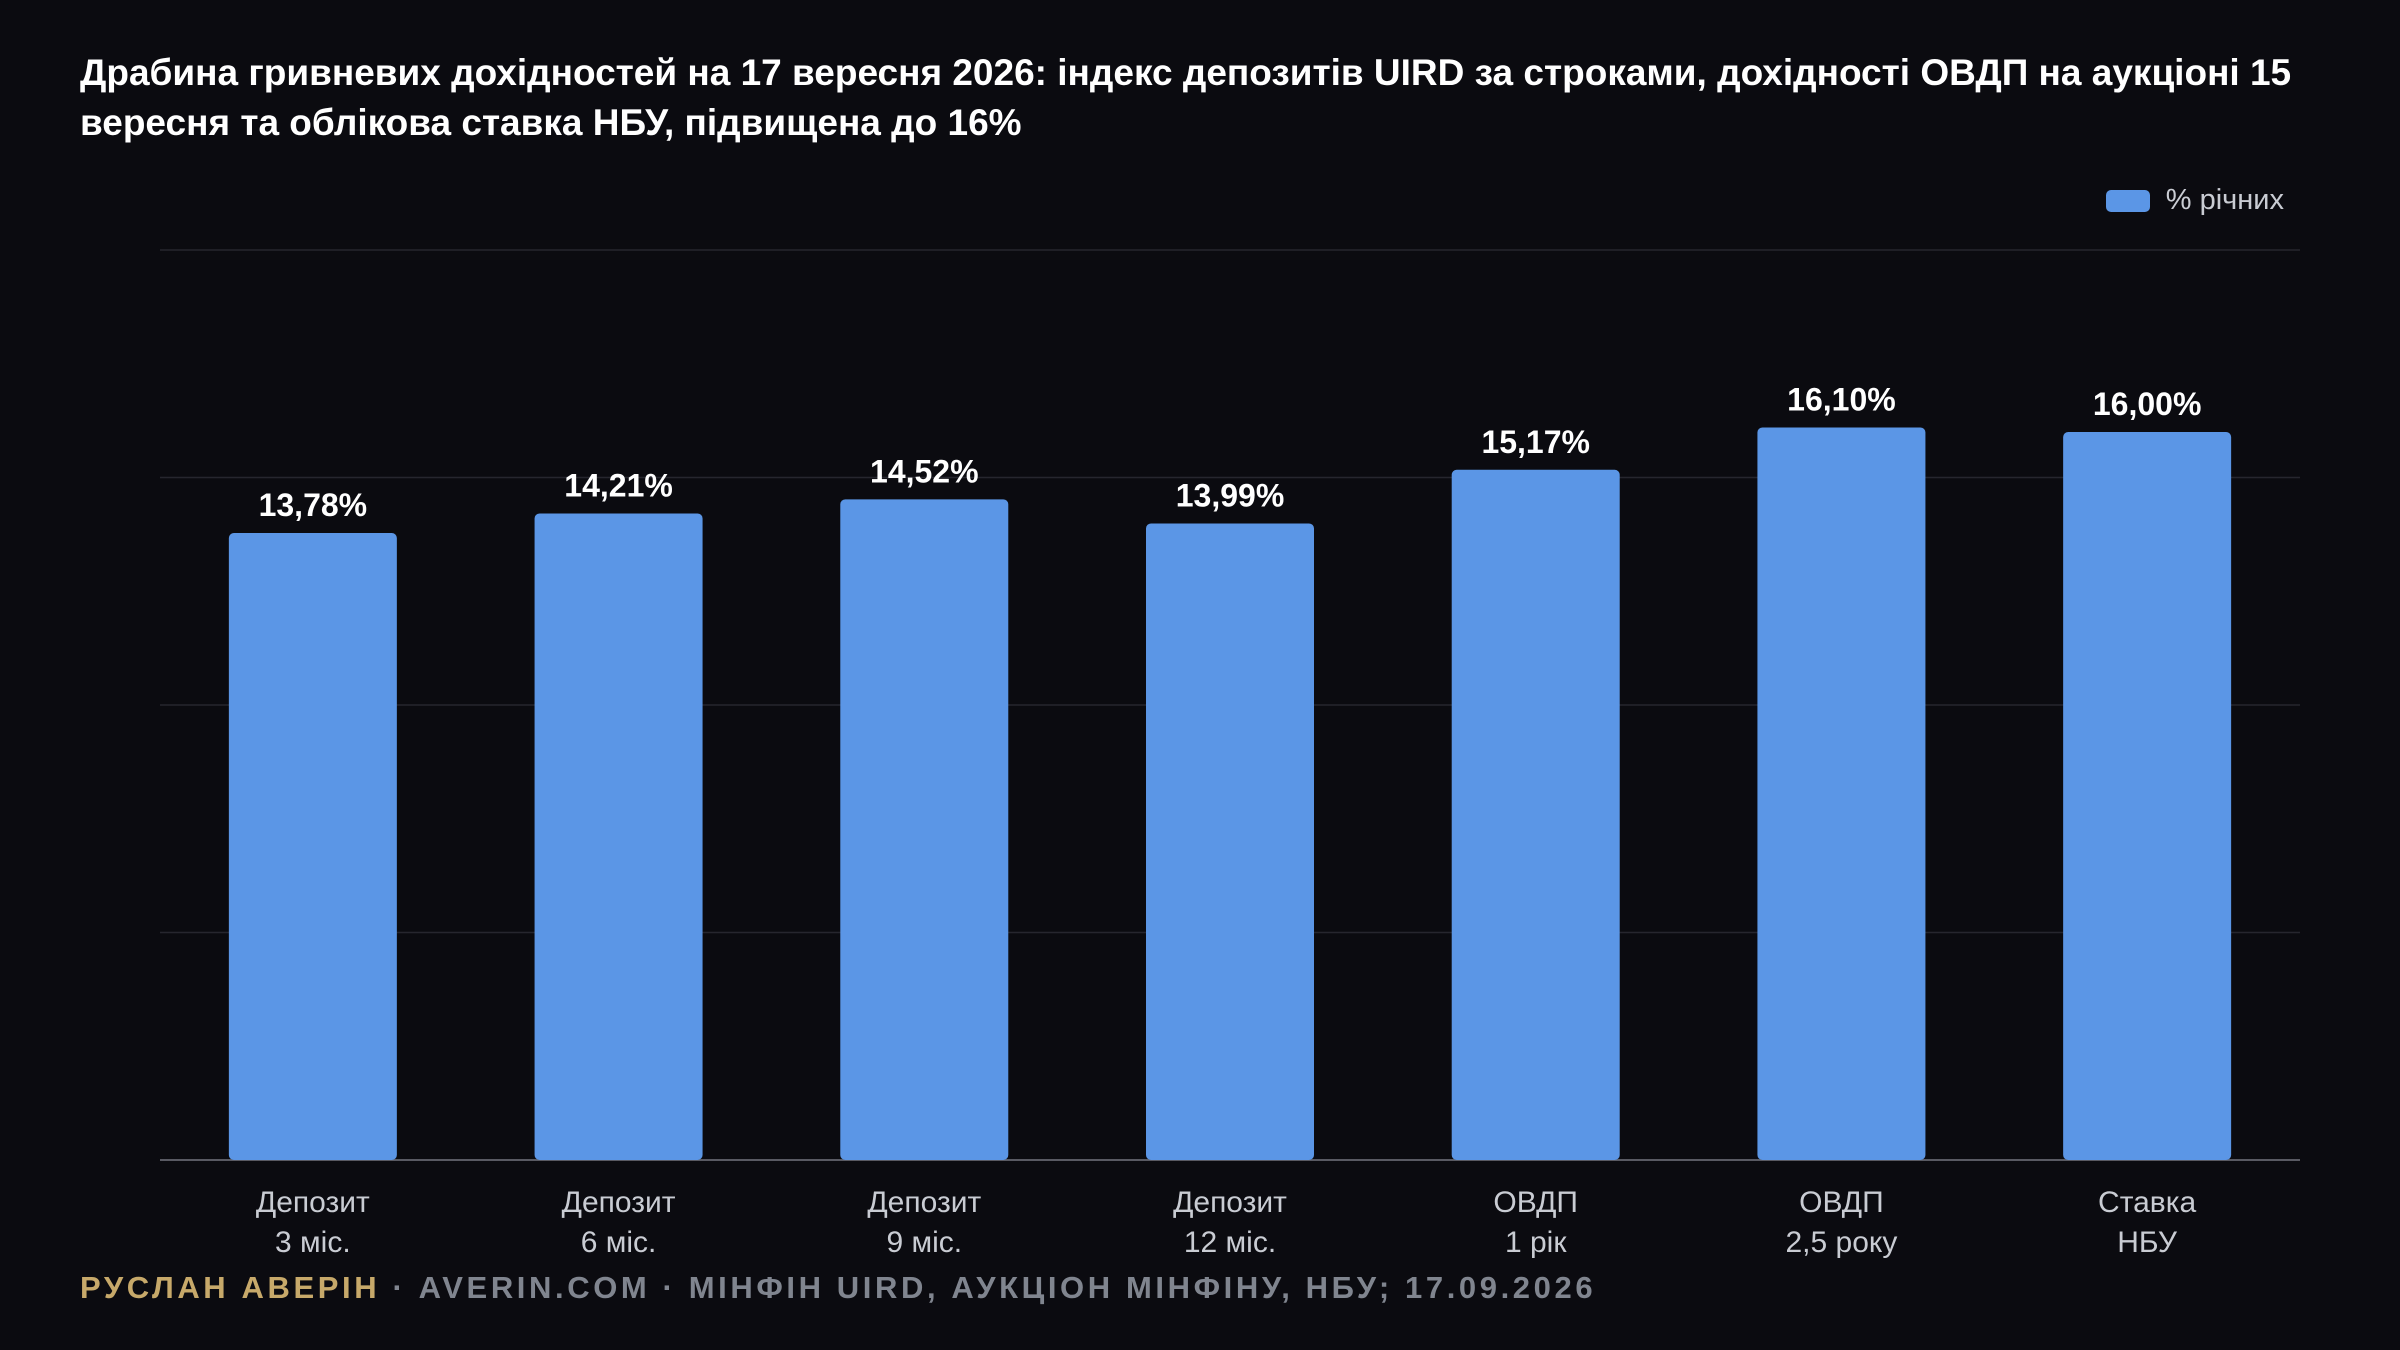 This screenshot has height=1350, width=2400. Describe the element at coordinates (2147, 404) in the screenshot. I see `data-label: 16,00%` at that location.